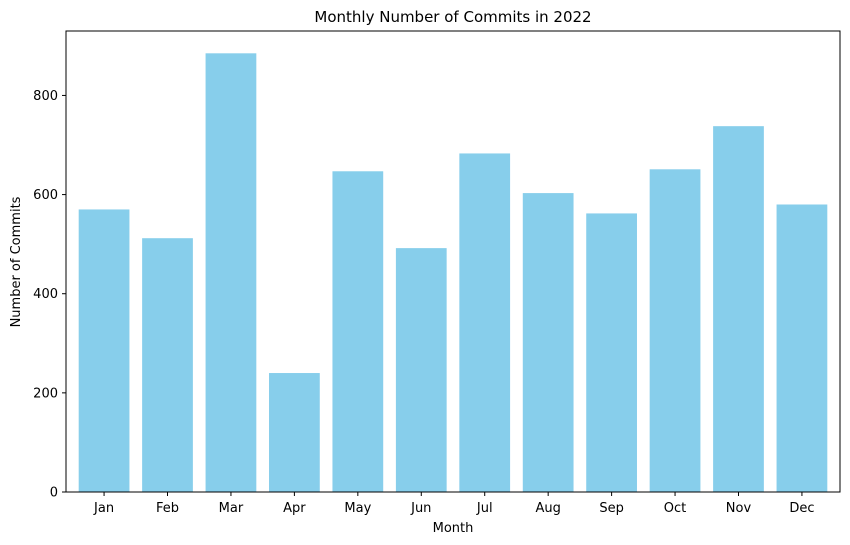  What do you see at coordinates (739, 508) in the screenshot?
I see `x-tick-label: Nov` at bounding box center [739, 508].